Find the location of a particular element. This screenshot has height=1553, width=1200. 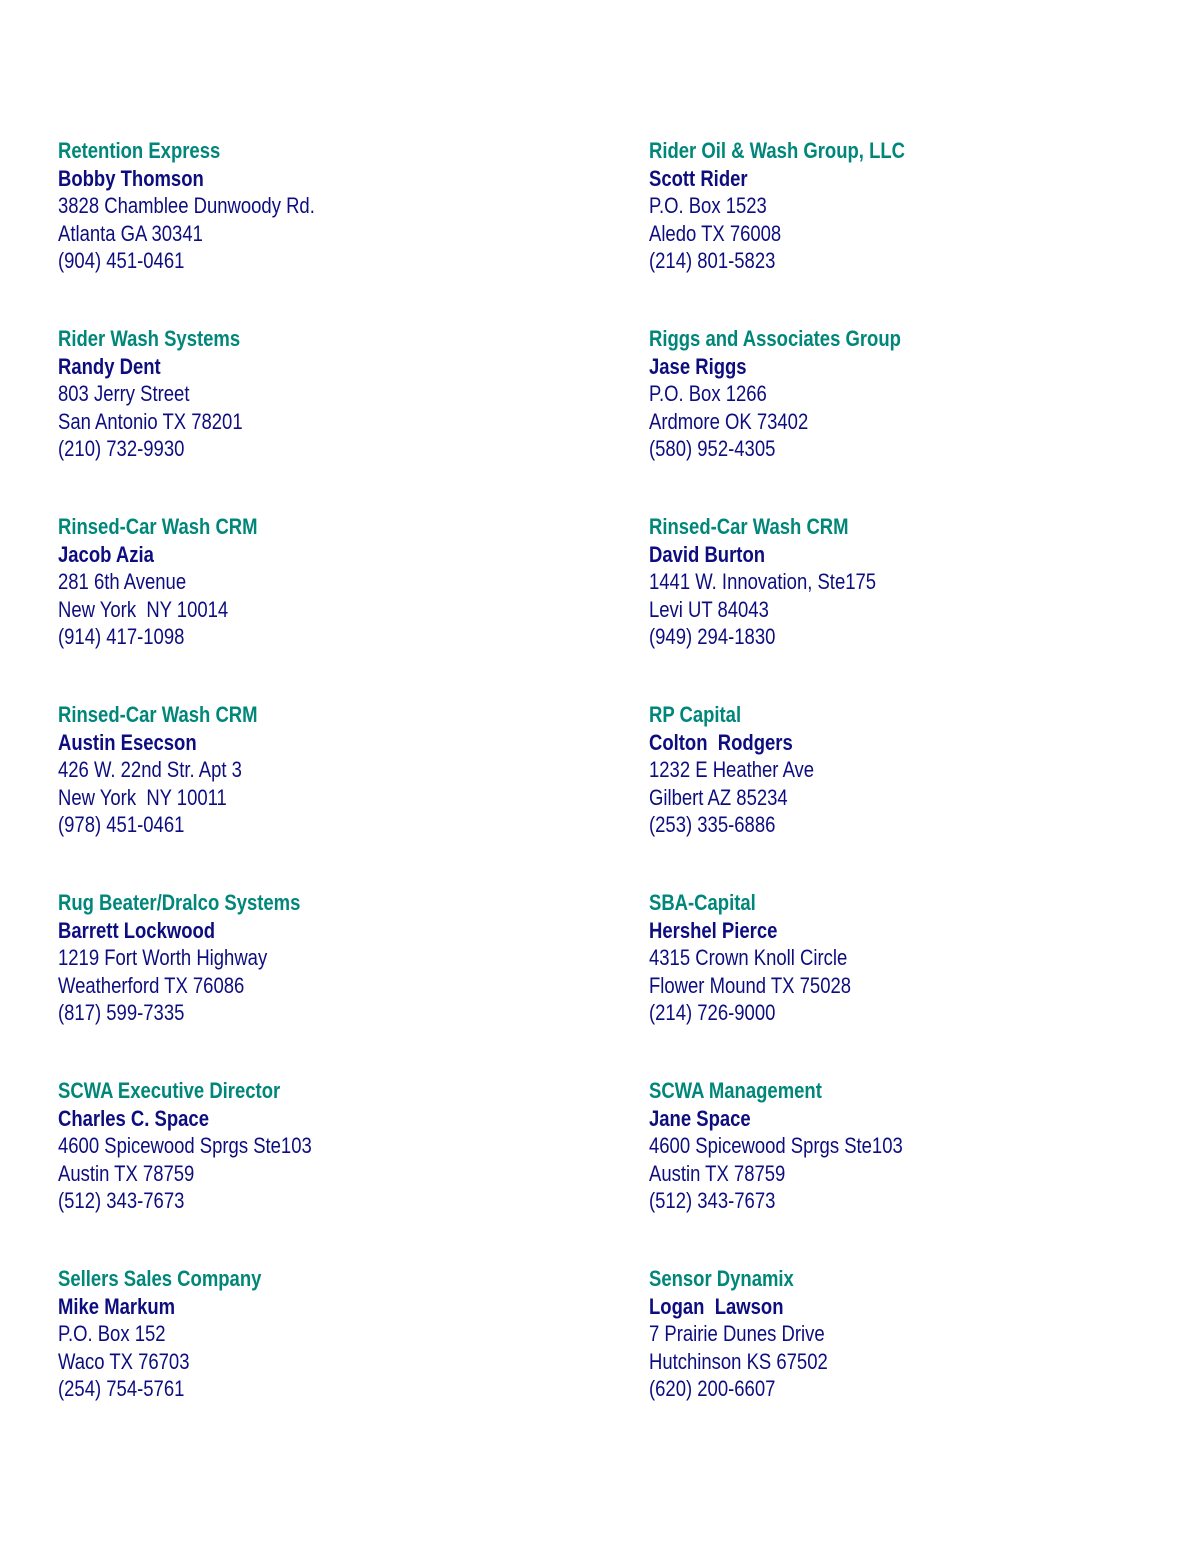

city-state-zip: Hutchinson KS 67502 is located at coordinates (738, 1361).